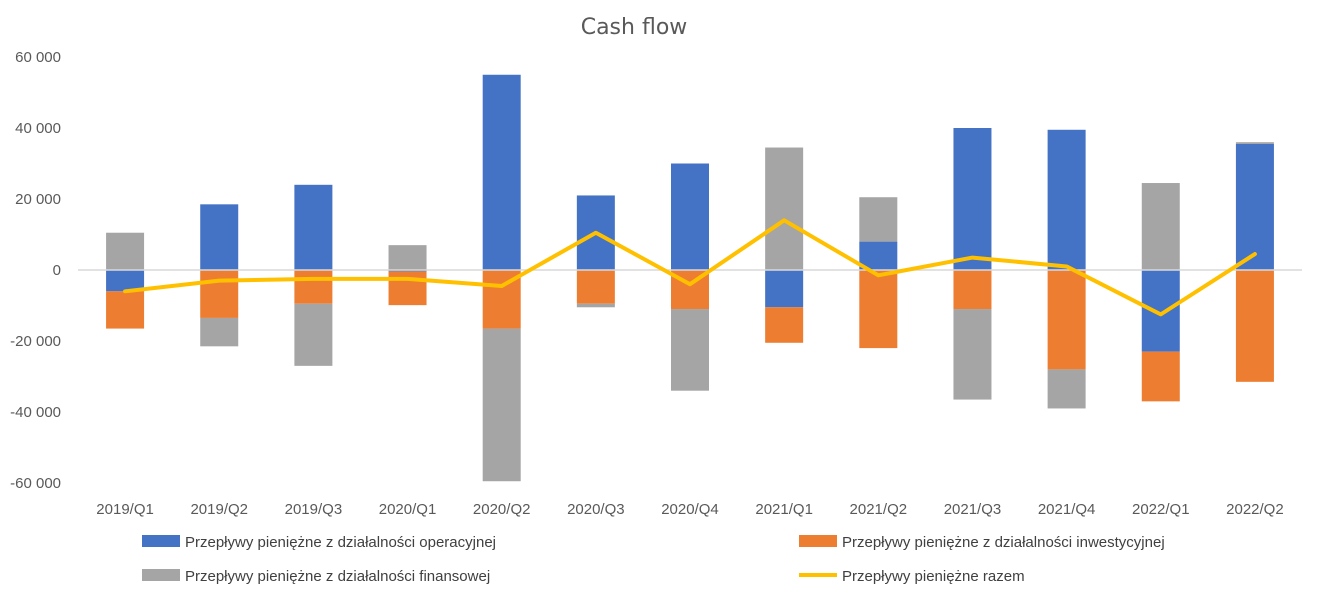 This screenshot has height=593, width=1330. What do you see at coordinates (1160, 376) in the screenshot?
I see `bar-series1-2022-Q1` at bounding box center [1160, 376].